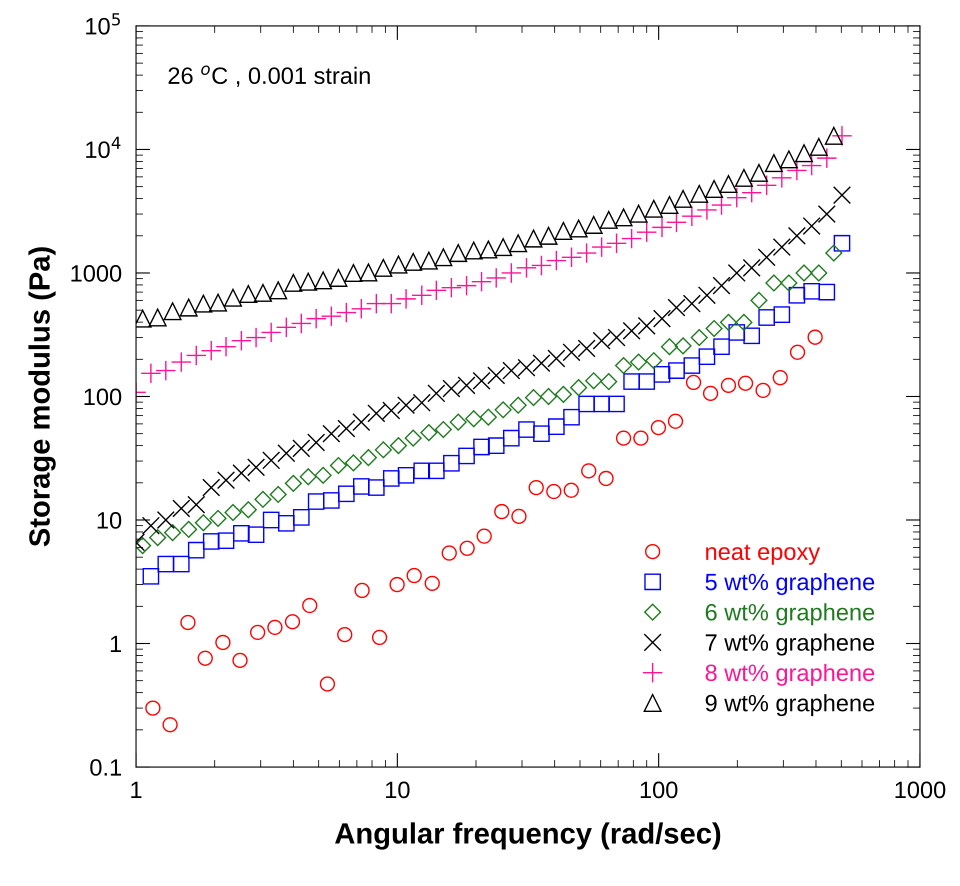 This screenshot has width=960, height=886. Describe the element at coordinates (136, 790) in the screenshot. I see `x-tick-label: 1` at that location.